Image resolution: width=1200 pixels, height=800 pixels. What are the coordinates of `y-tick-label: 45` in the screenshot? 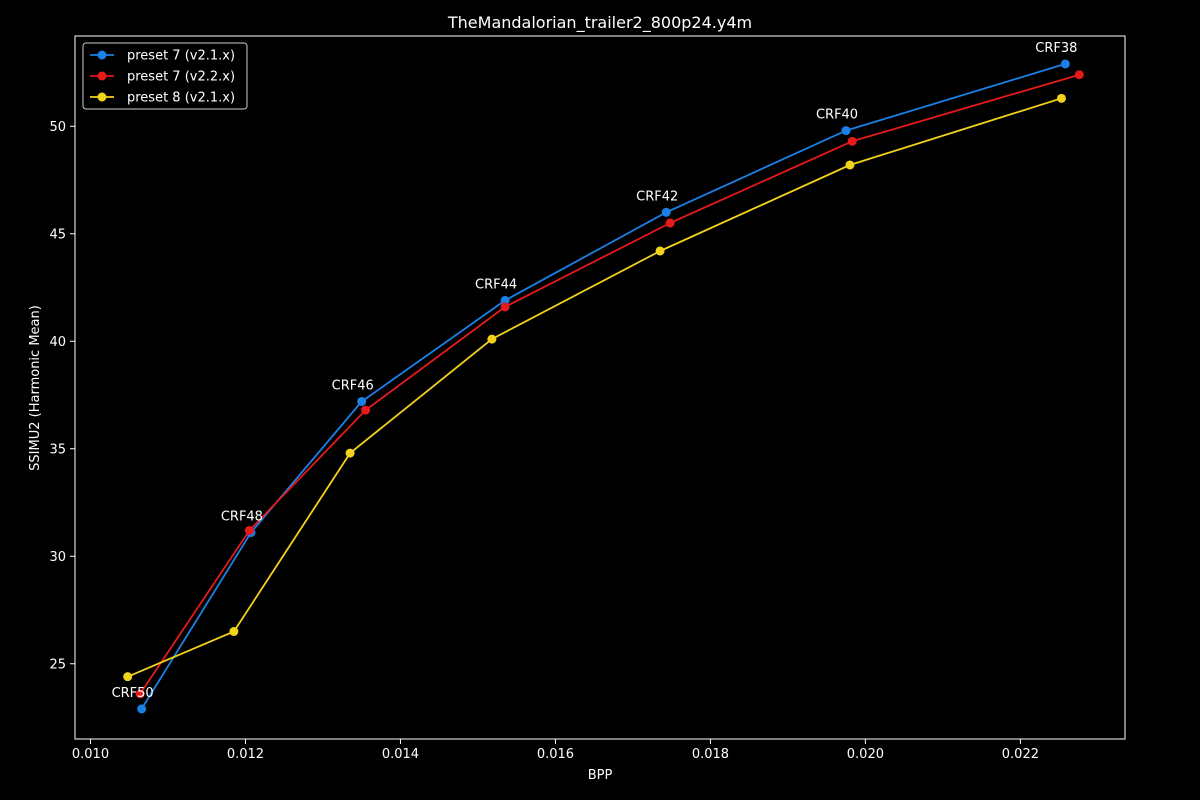 It's located at (57, 234).